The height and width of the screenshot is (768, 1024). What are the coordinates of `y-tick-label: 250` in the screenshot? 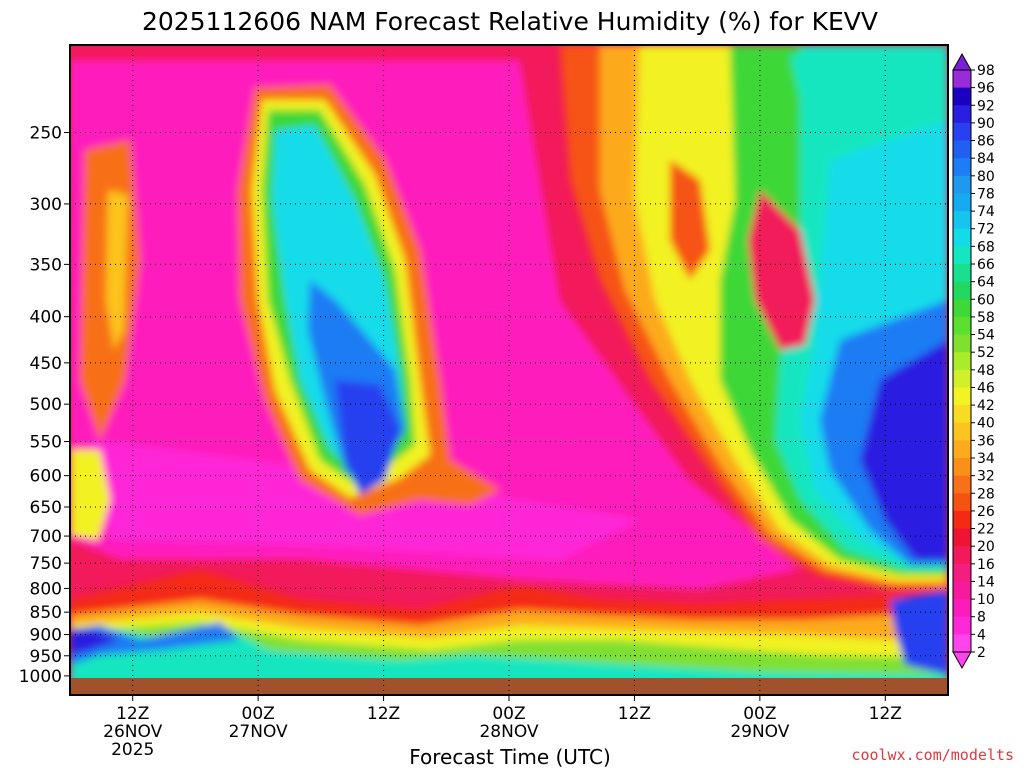 It's located at (46, 133).